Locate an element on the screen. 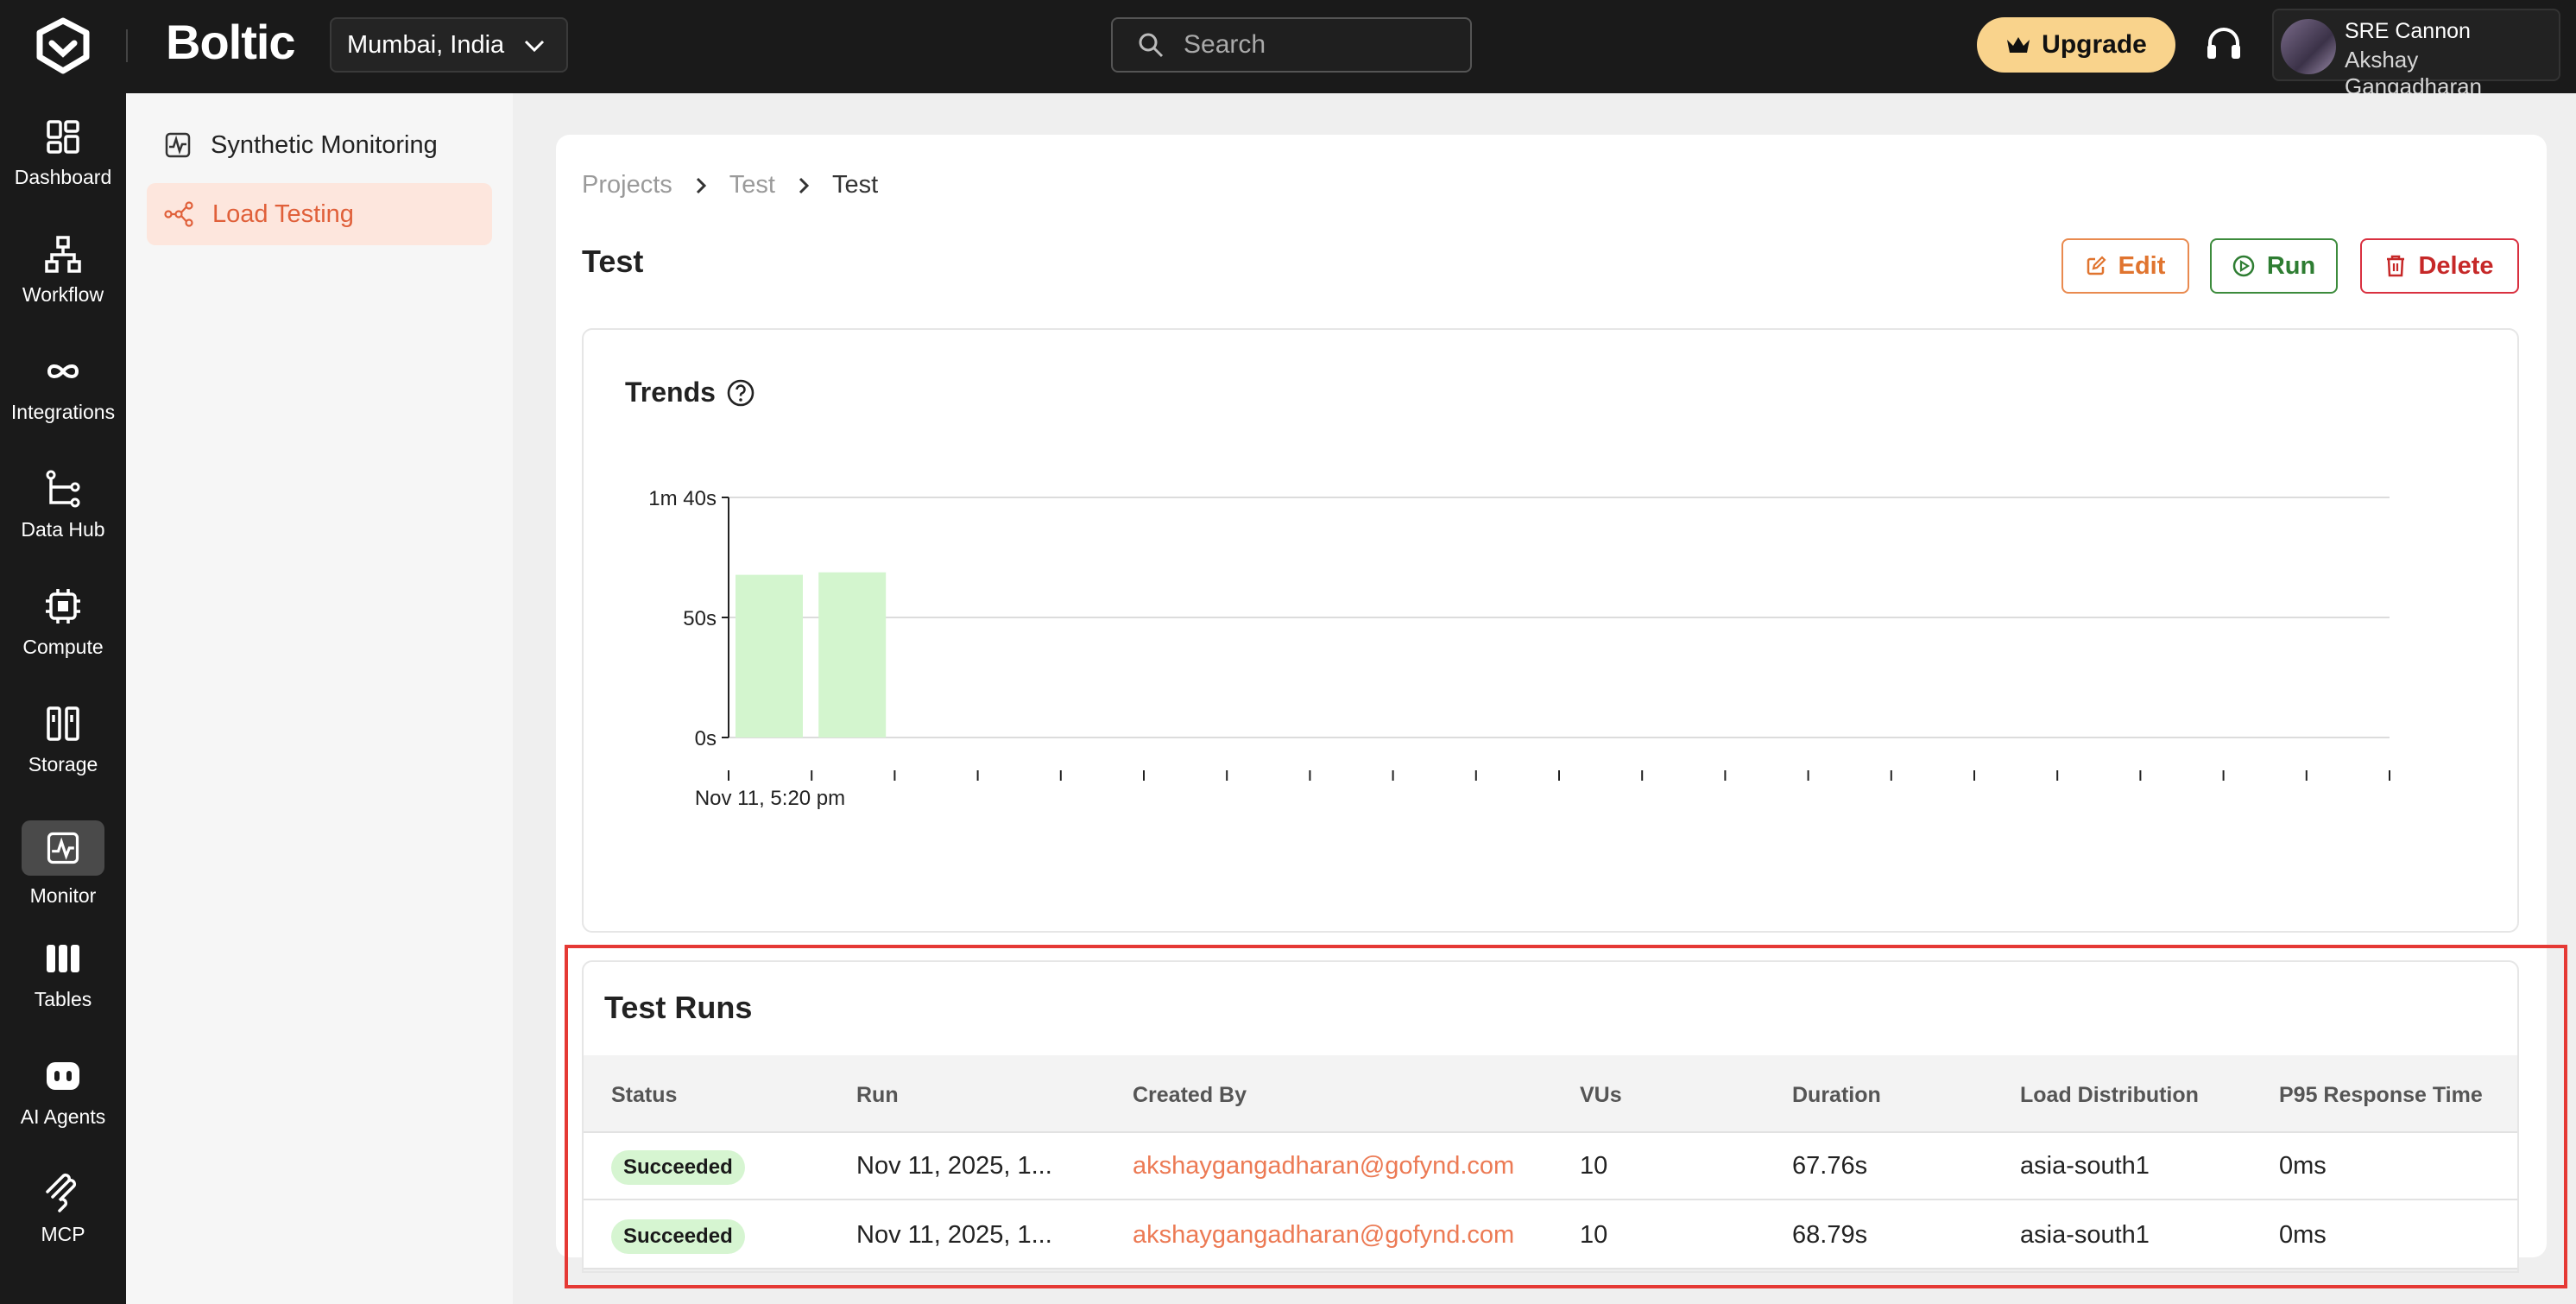  help-icon is located at coordinates (740, 393).